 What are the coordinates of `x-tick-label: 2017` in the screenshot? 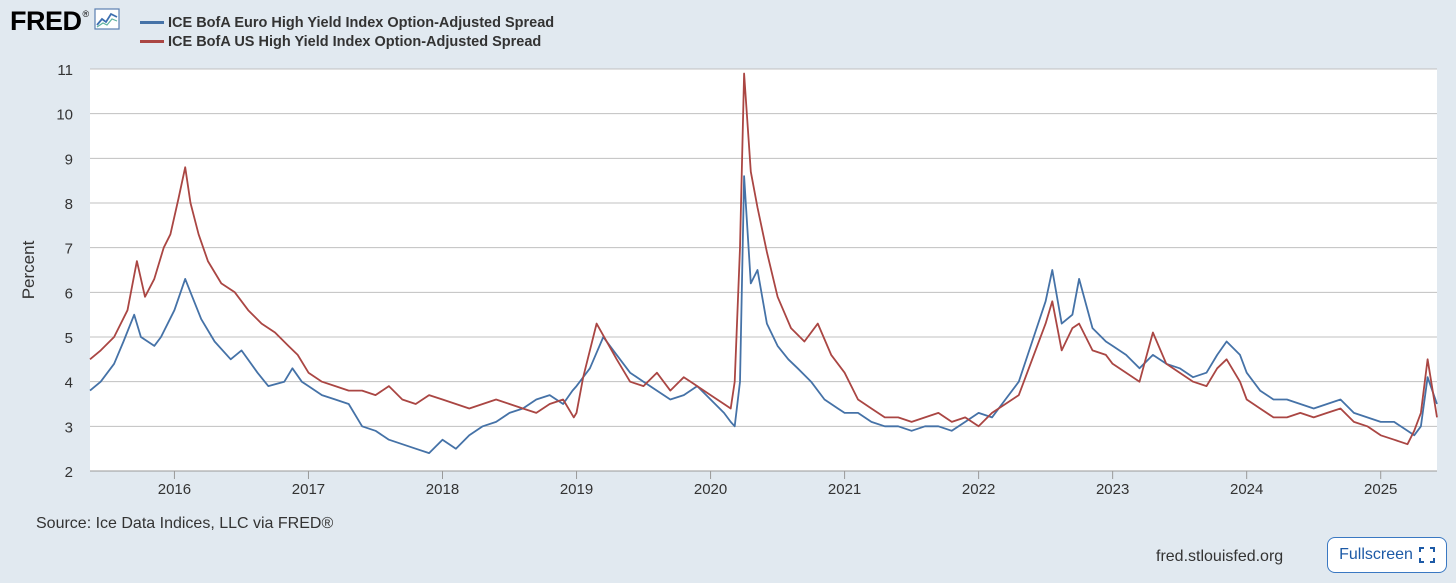 It's located at (308, 489).